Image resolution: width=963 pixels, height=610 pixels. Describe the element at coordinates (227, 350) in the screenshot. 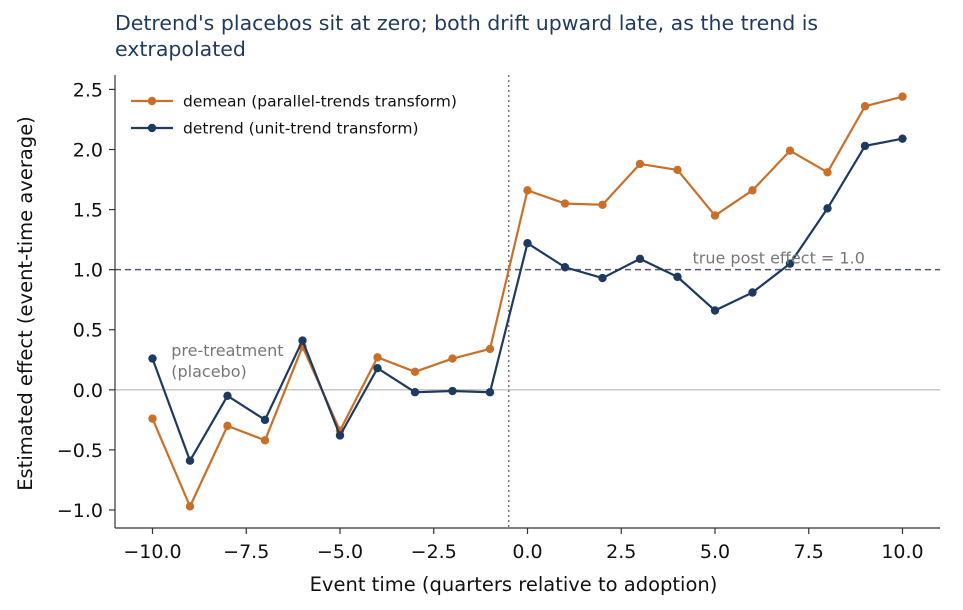

I see `annotation-line: pre-treatment` at that location.